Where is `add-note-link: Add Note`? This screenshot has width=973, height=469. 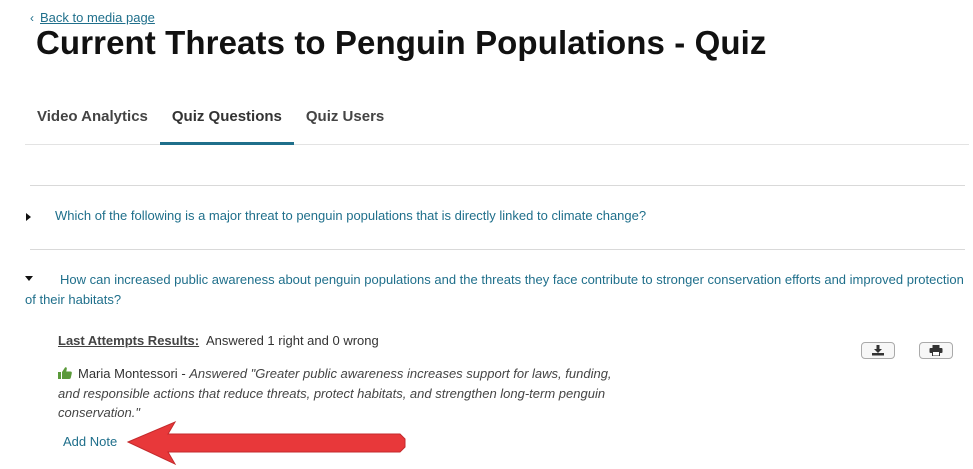 add-note-link: Add Note is located at coordinates (90, 441).